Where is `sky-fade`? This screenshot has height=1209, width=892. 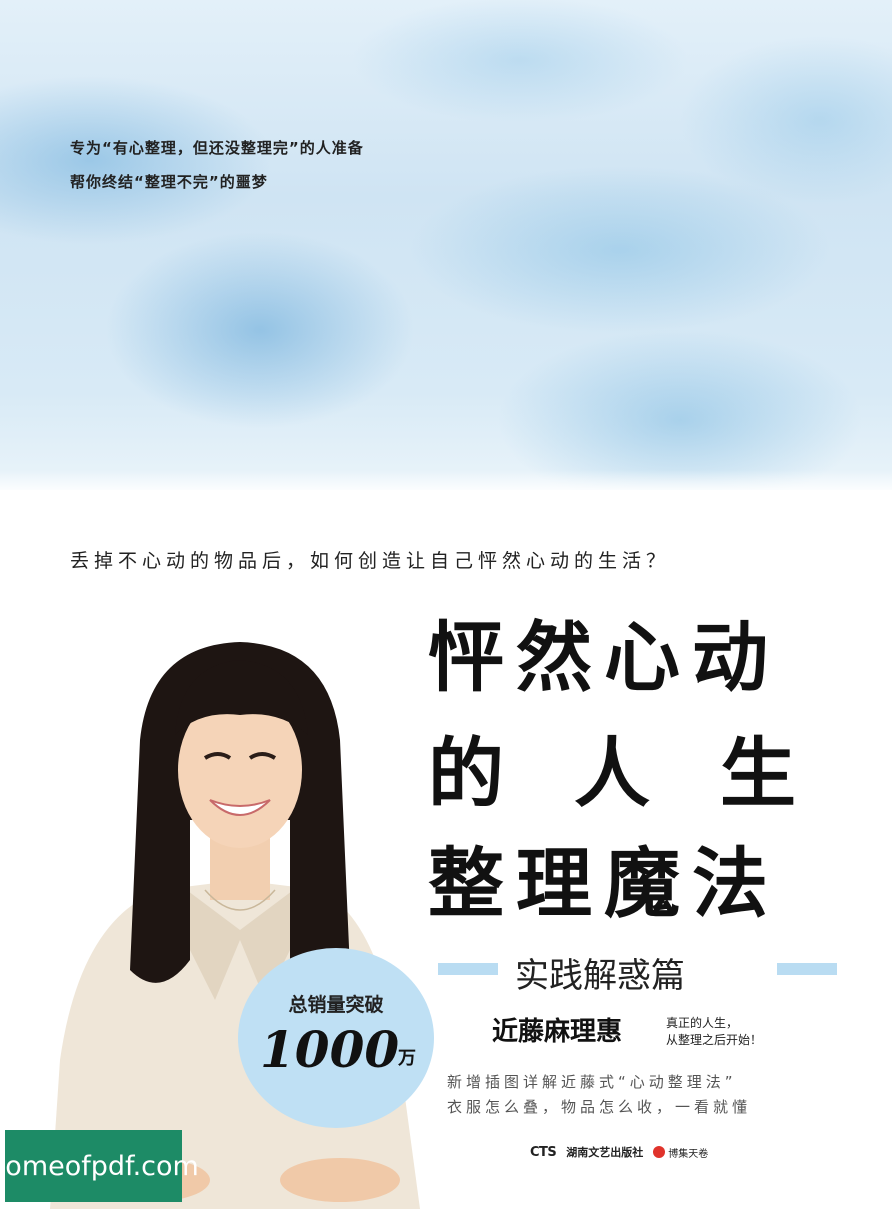 sky-fade is located at coordinates (446, 482).